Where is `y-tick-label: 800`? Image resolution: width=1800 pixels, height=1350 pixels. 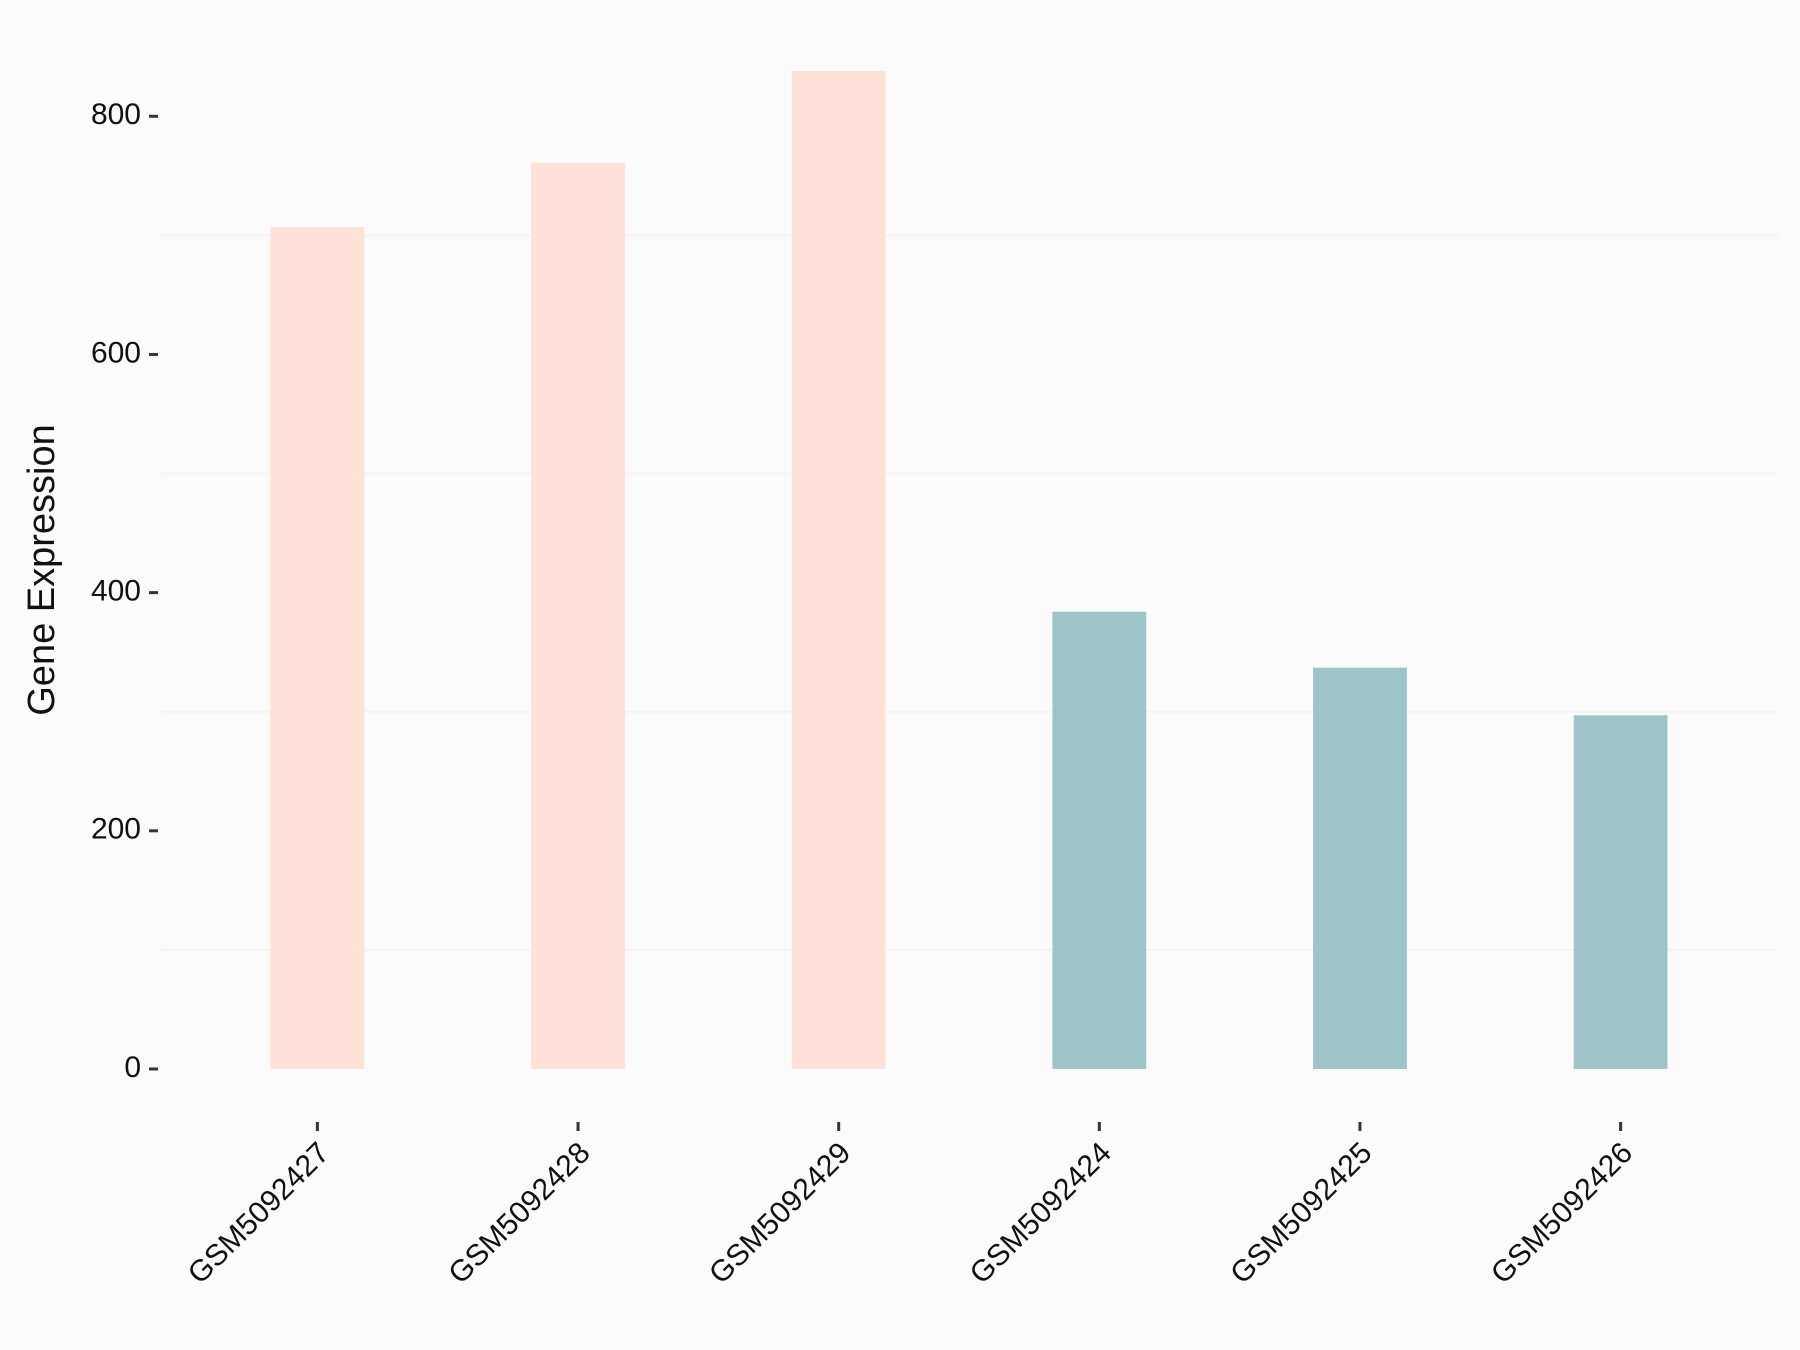 y-tick-label: 800 is located at coordinates (116, 114).